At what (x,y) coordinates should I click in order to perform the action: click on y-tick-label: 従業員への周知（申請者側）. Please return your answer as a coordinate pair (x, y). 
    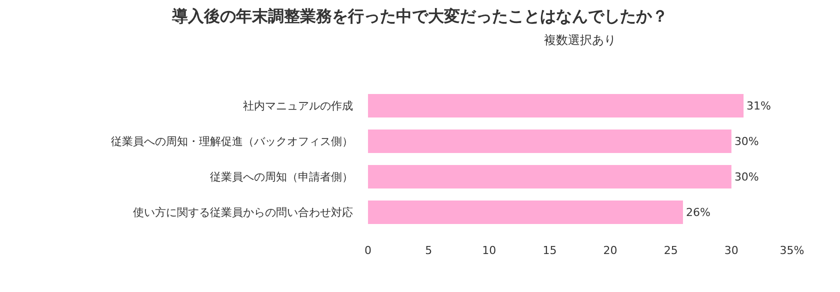
    Looking at the image, I should click on (281, 177).